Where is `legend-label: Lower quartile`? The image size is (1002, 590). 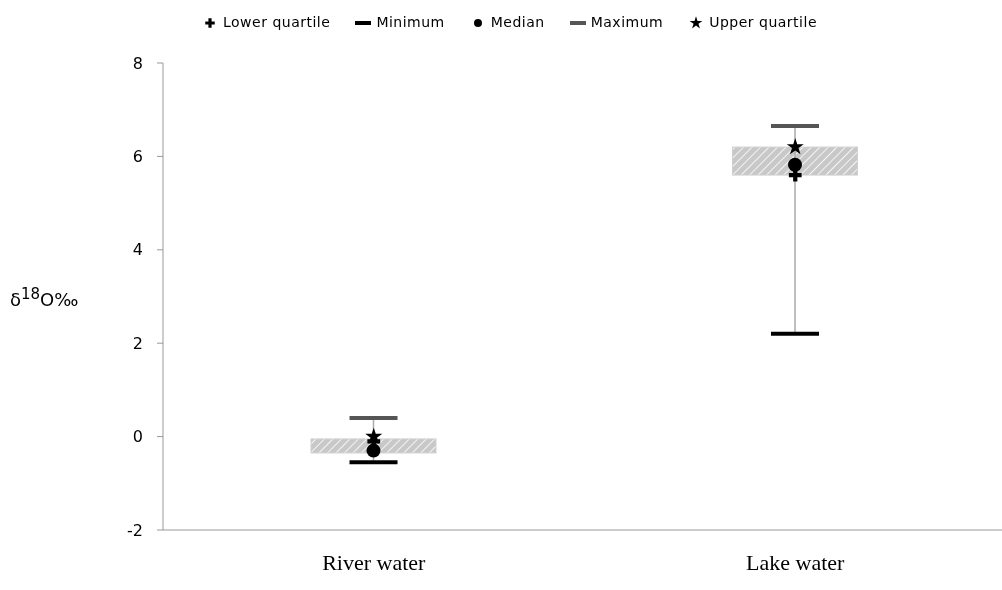
legend-label: Lower quartile is located at coordinates (276, 22).